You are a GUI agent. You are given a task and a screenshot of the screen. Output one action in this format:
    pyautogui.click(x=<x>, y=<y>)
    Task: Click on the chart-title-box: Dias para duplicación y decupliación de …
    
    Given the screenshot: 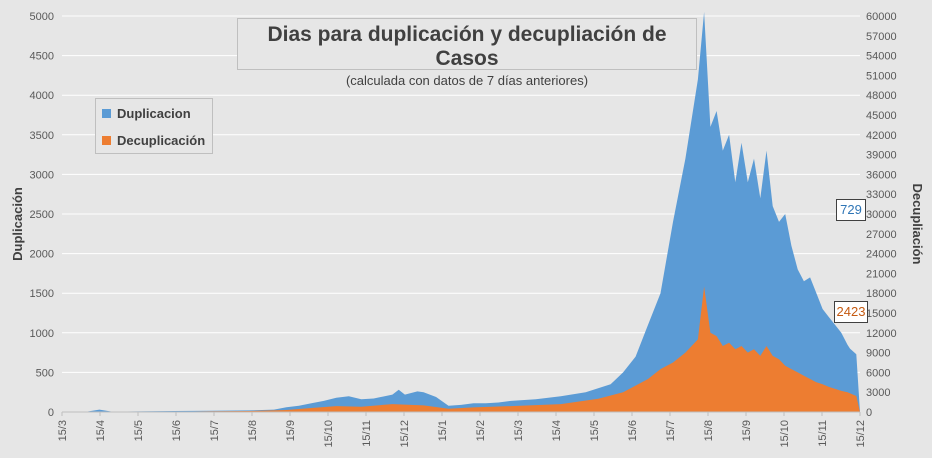 What is the action you would take?
    pyautogui.click(x=467, y=53)
    